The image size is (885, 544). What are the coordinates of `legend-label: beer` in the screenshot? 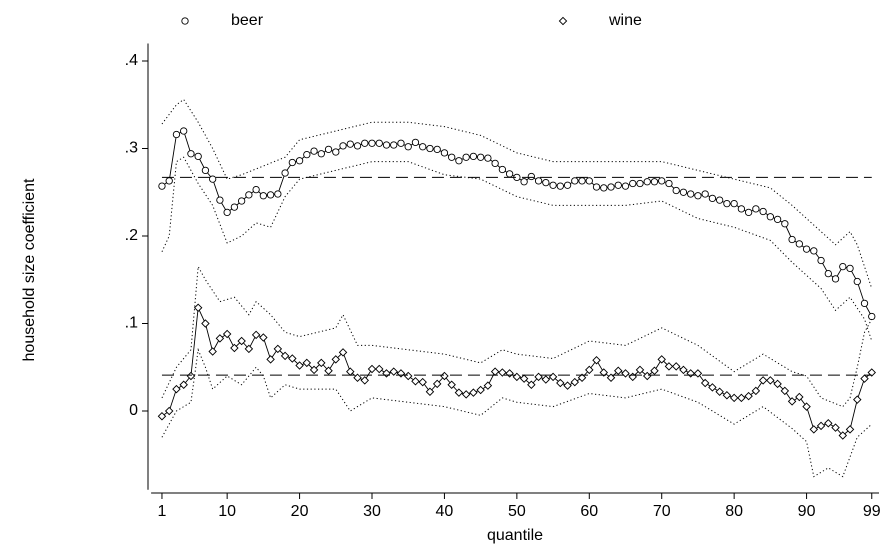 It's located at (247, 20).